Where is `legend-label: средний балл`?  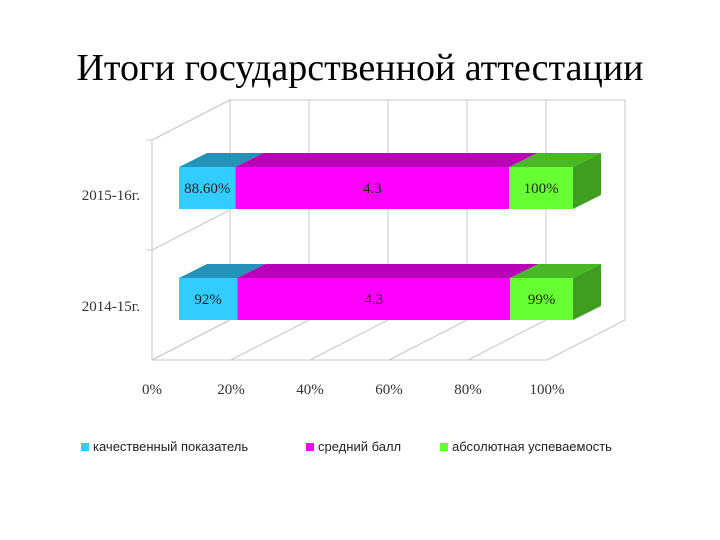
legend-label: средний балл is located at coordinates (359, 446).